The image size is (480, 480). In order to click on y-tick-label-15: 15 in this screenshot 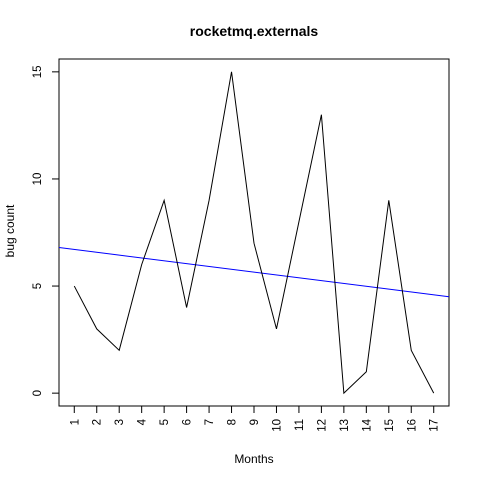, I will do `click(38, 71)`.